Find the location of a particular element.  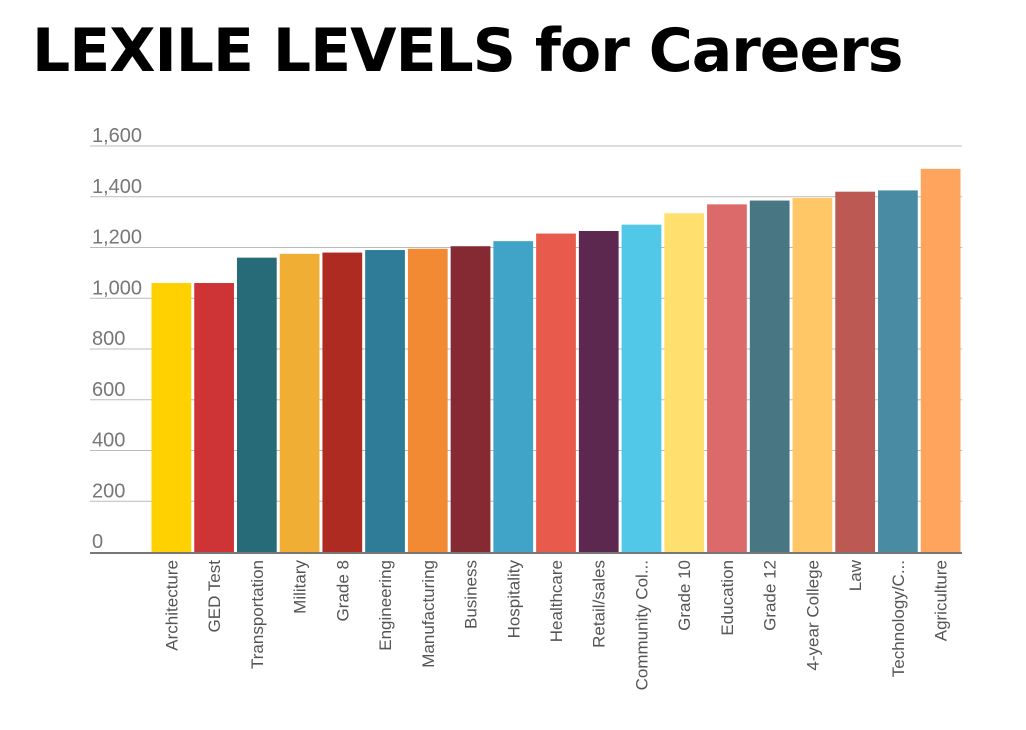

y-tick-label: 1,600 is located at coordinates (117, 136).